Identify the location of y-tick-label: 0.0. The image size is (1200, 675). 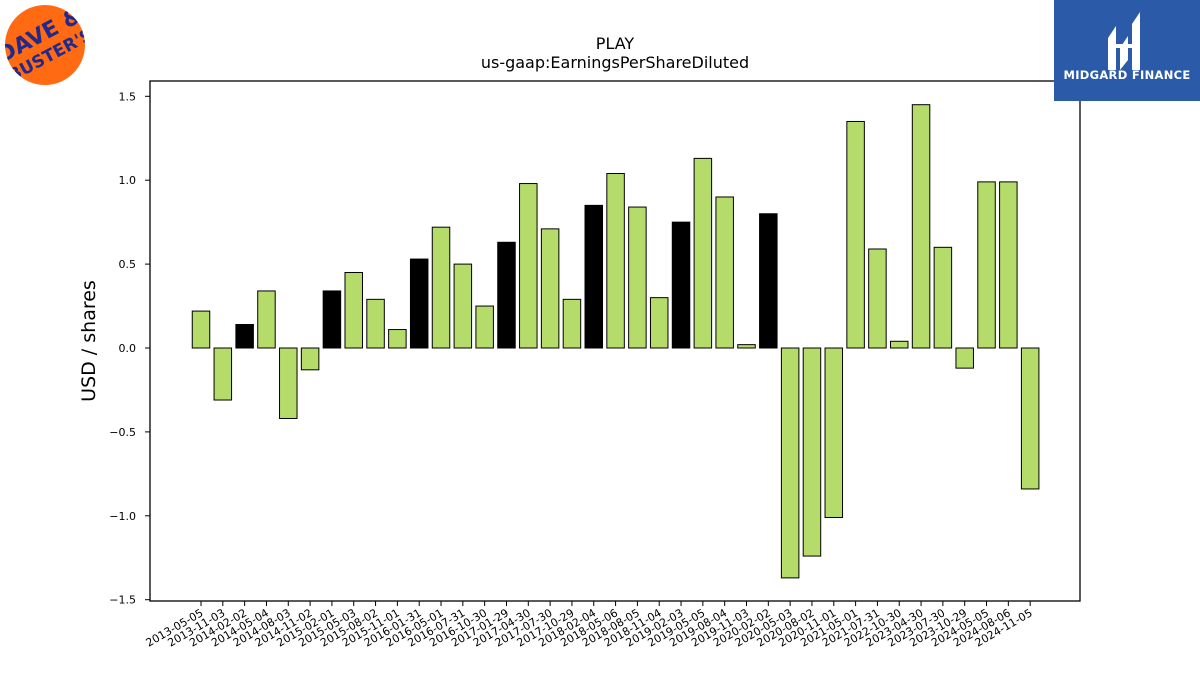
(128, 348).